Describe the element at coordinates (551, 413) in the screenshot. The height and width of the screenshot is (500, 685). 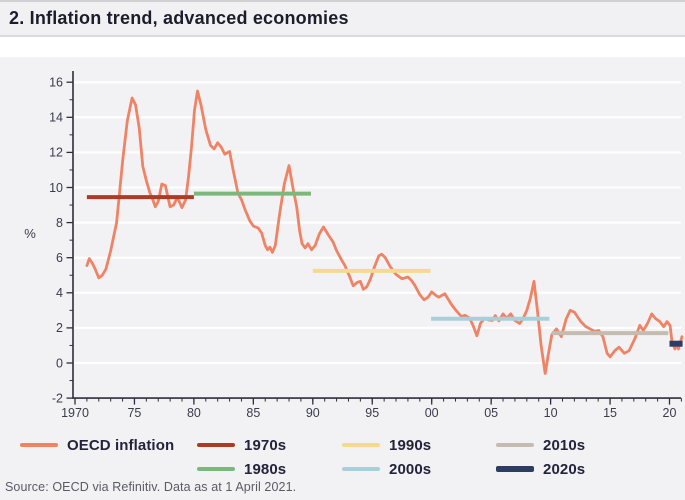
I see `x-tick-label: 10` at that location.